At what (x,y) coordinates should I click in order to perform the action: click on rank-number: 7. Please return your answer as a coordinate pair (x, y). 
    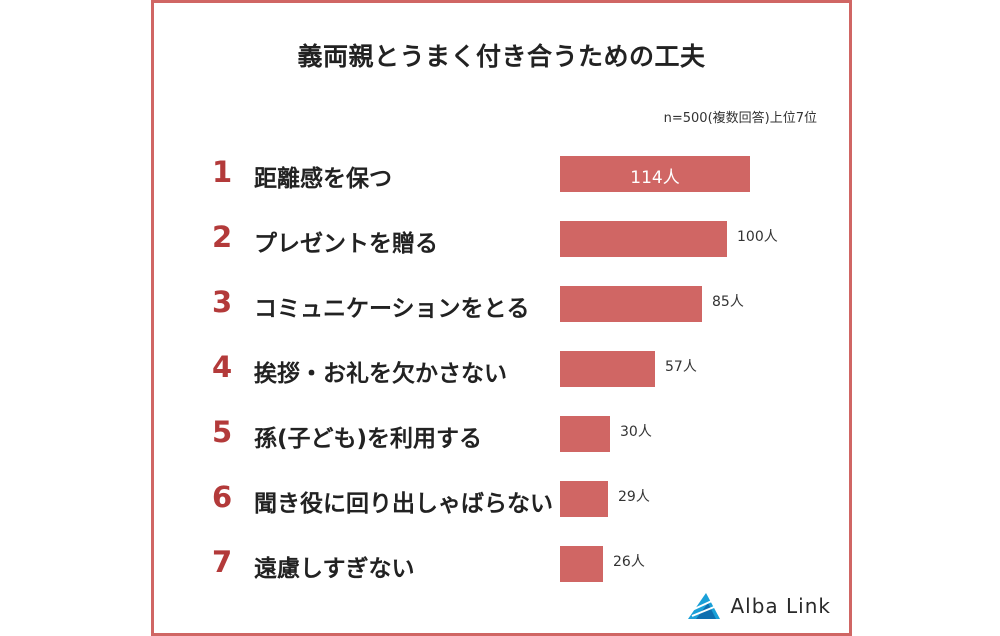
    Looking at the image, I should click on (222, 562).